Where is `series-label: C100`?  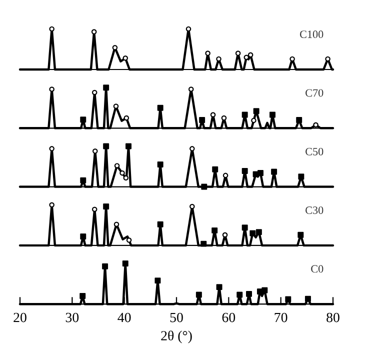 series-label: C100 is located at coordinates (312, 34).